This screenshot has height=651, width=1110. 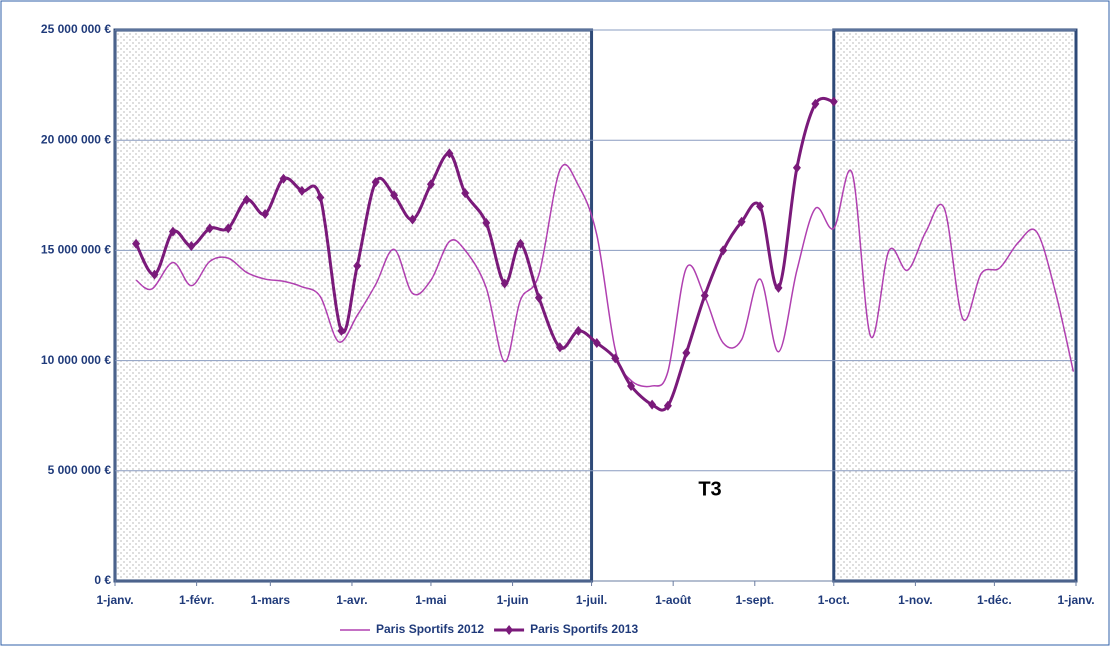 What do you see at coordinates (834, 600) in the screenshot?
I see `x-tick-label: 1-oct.` at bounding box center [834, 600].